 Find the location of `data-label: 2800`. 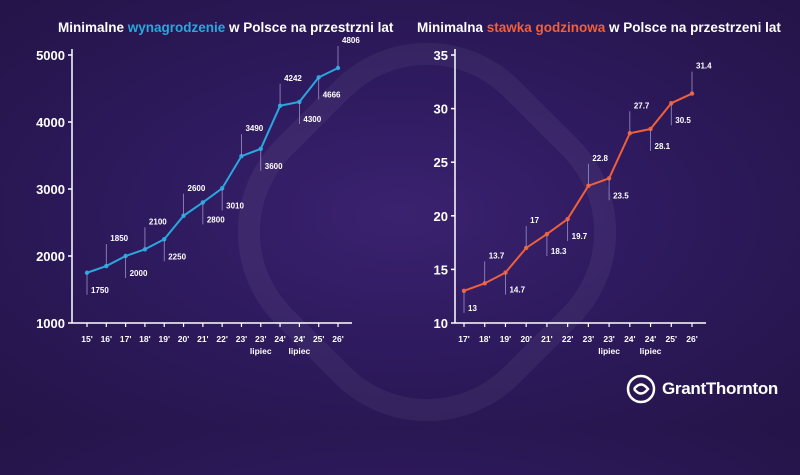

data-label: 2800 is located at coordinates (216, 219).